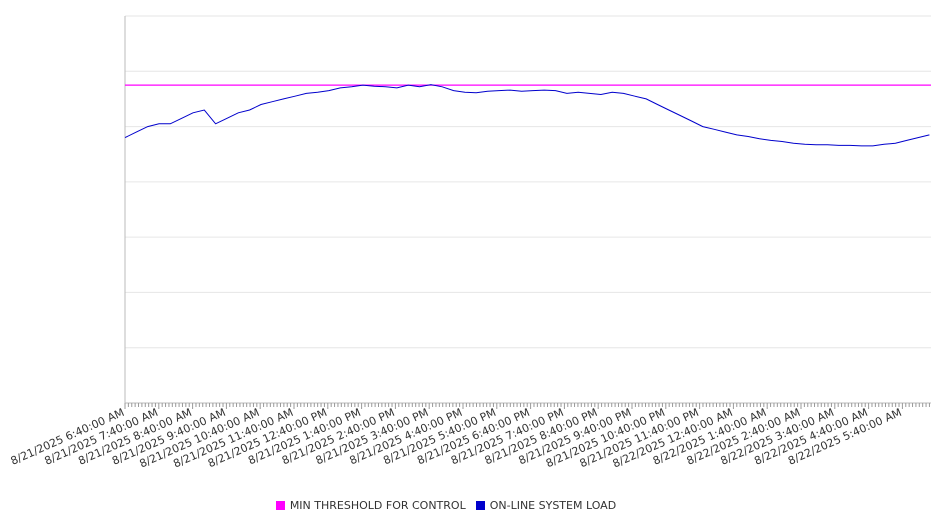  Describe the element at coordinates (480, 505) in the screenshot. I see `legend-swatch-system-load` at that location.